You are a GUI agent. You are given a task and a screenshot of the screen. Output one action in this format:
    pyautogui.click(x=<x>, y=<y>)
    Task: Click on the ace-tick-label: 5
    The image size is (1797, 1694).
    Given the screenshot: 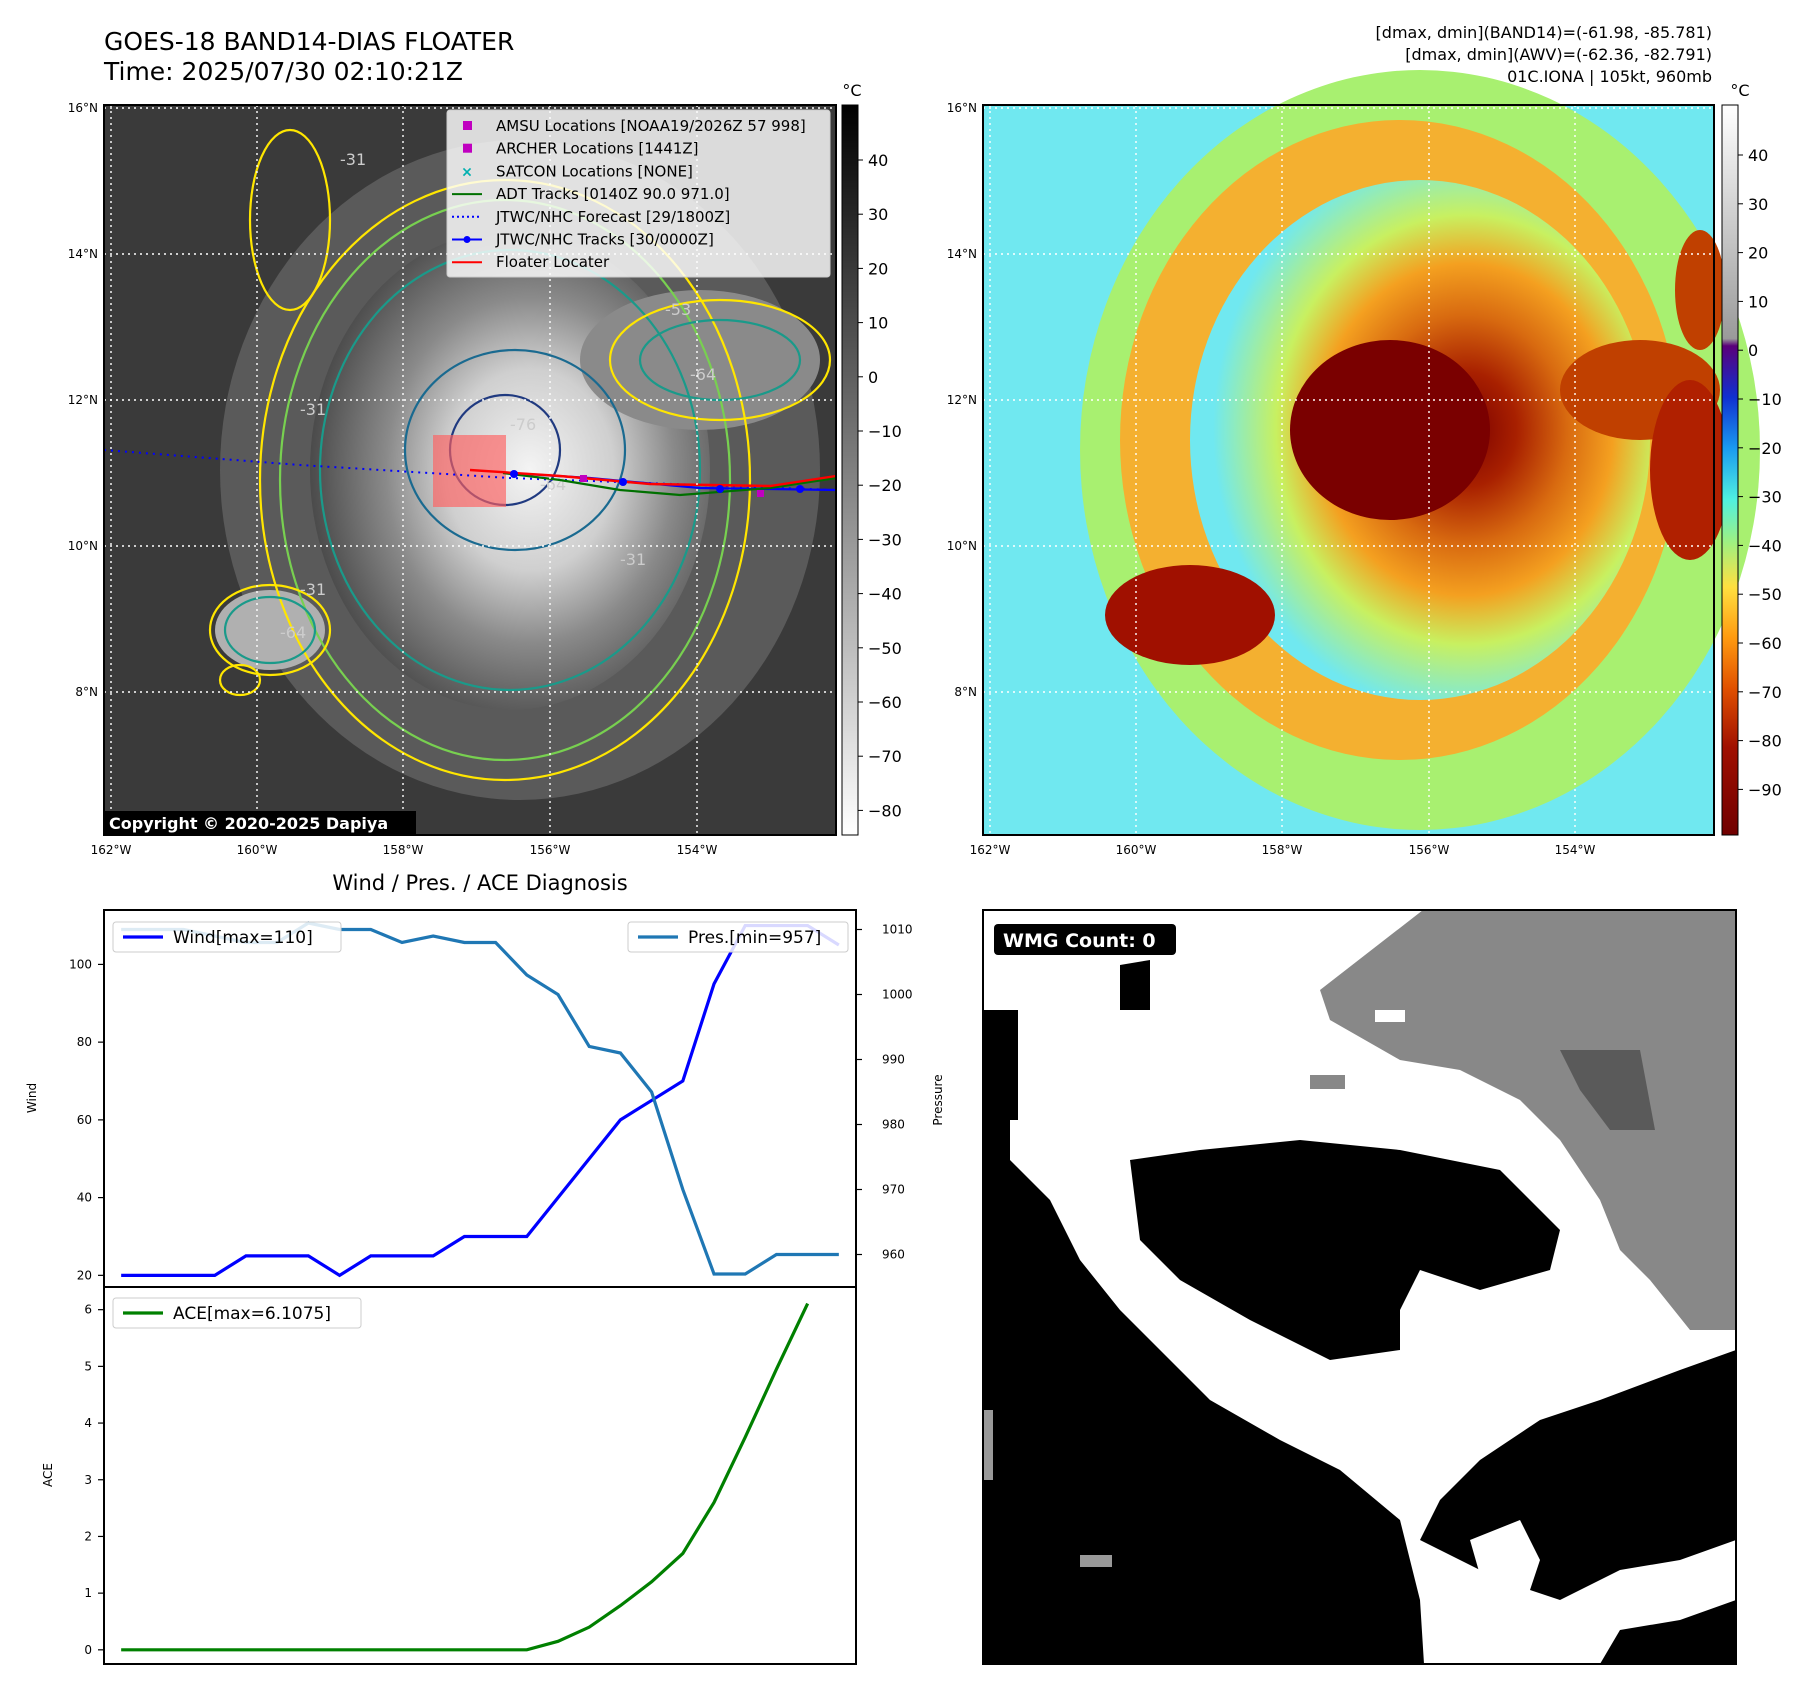 What is the action you would take?
    pyautogui.click(x=88, y=1366)
    